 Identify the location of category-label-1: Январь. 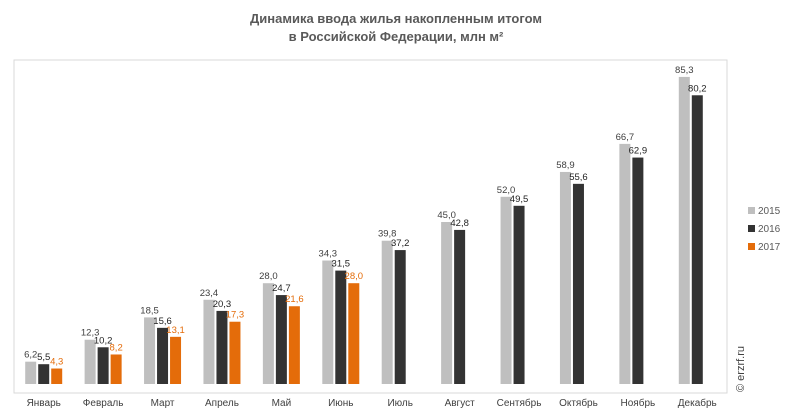
(44, 403).